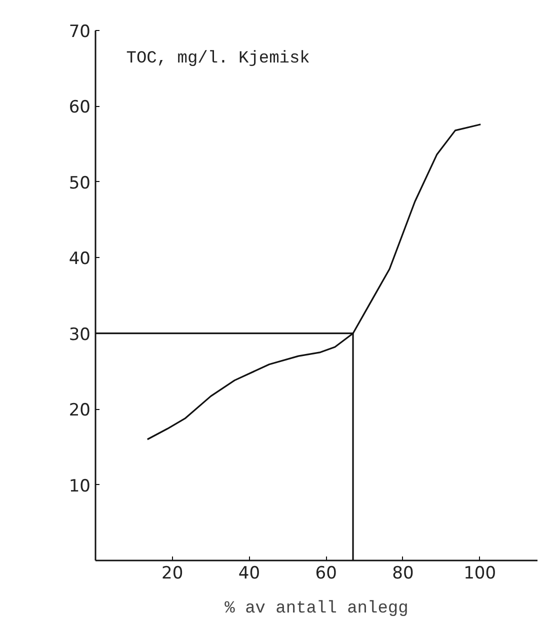 The height and width of the screenshot is (640, 547). Describe the element at coordinates (218, 59) in the screenshot. I see `y-axis-title: TOC, mg/l. Kjemisk` at that location.